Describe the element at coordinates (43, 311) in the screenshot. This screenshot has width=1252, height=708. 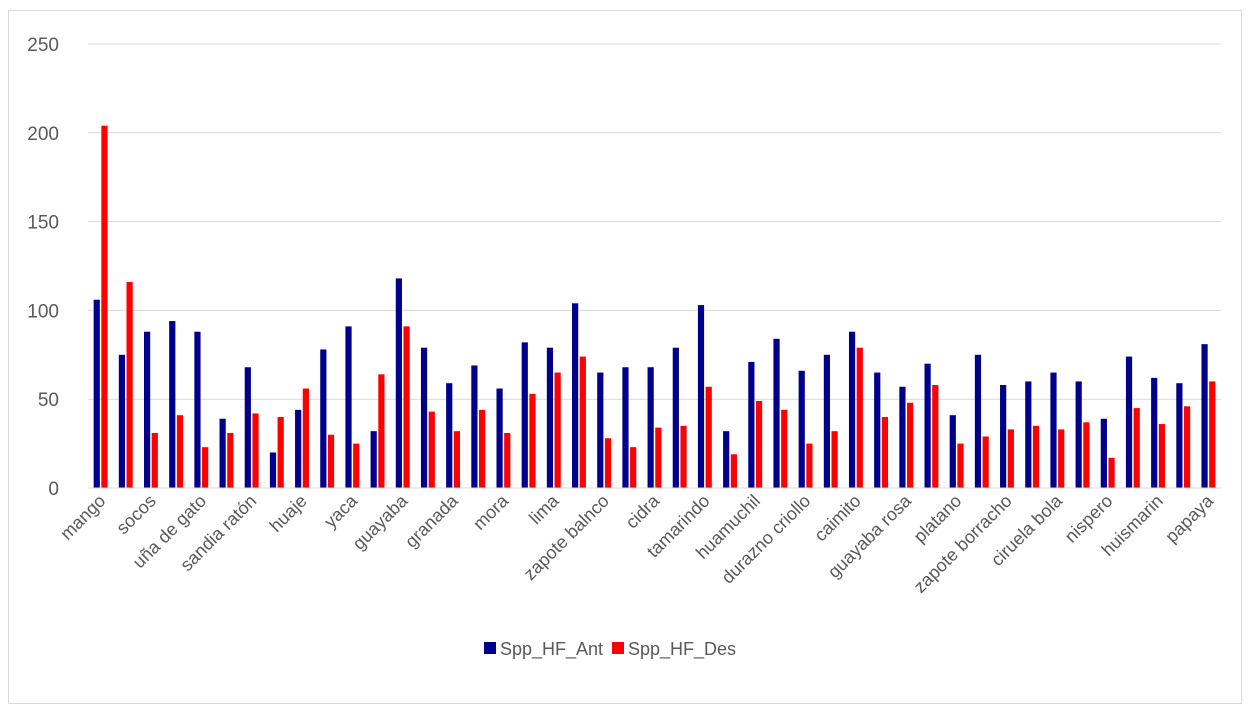
I see `y-tick-label: 100` at that location.